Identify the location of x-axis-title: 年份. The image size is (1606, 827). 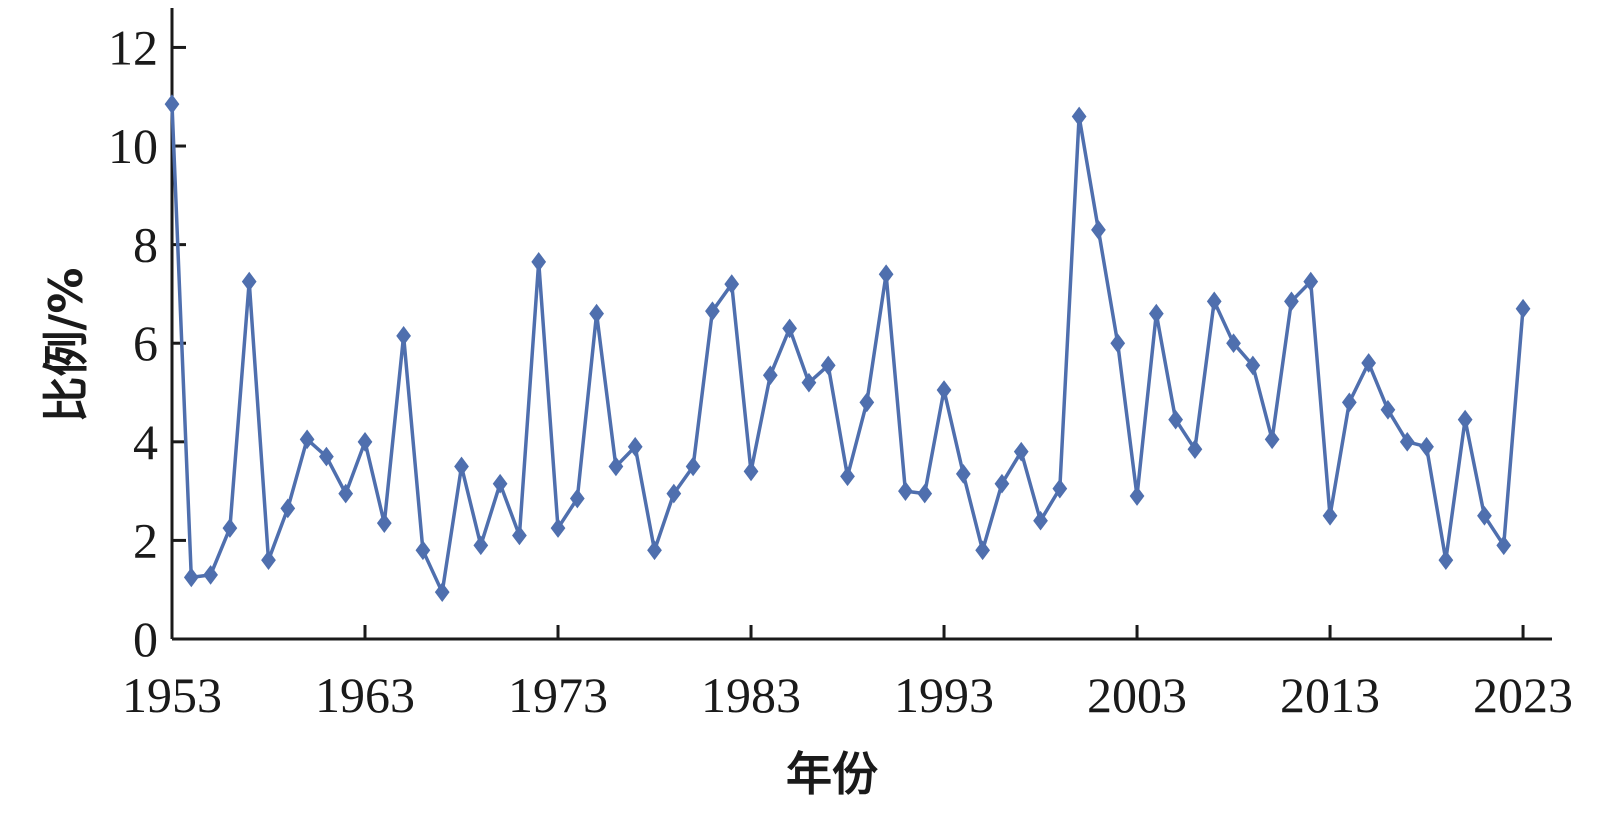
(832, 774).